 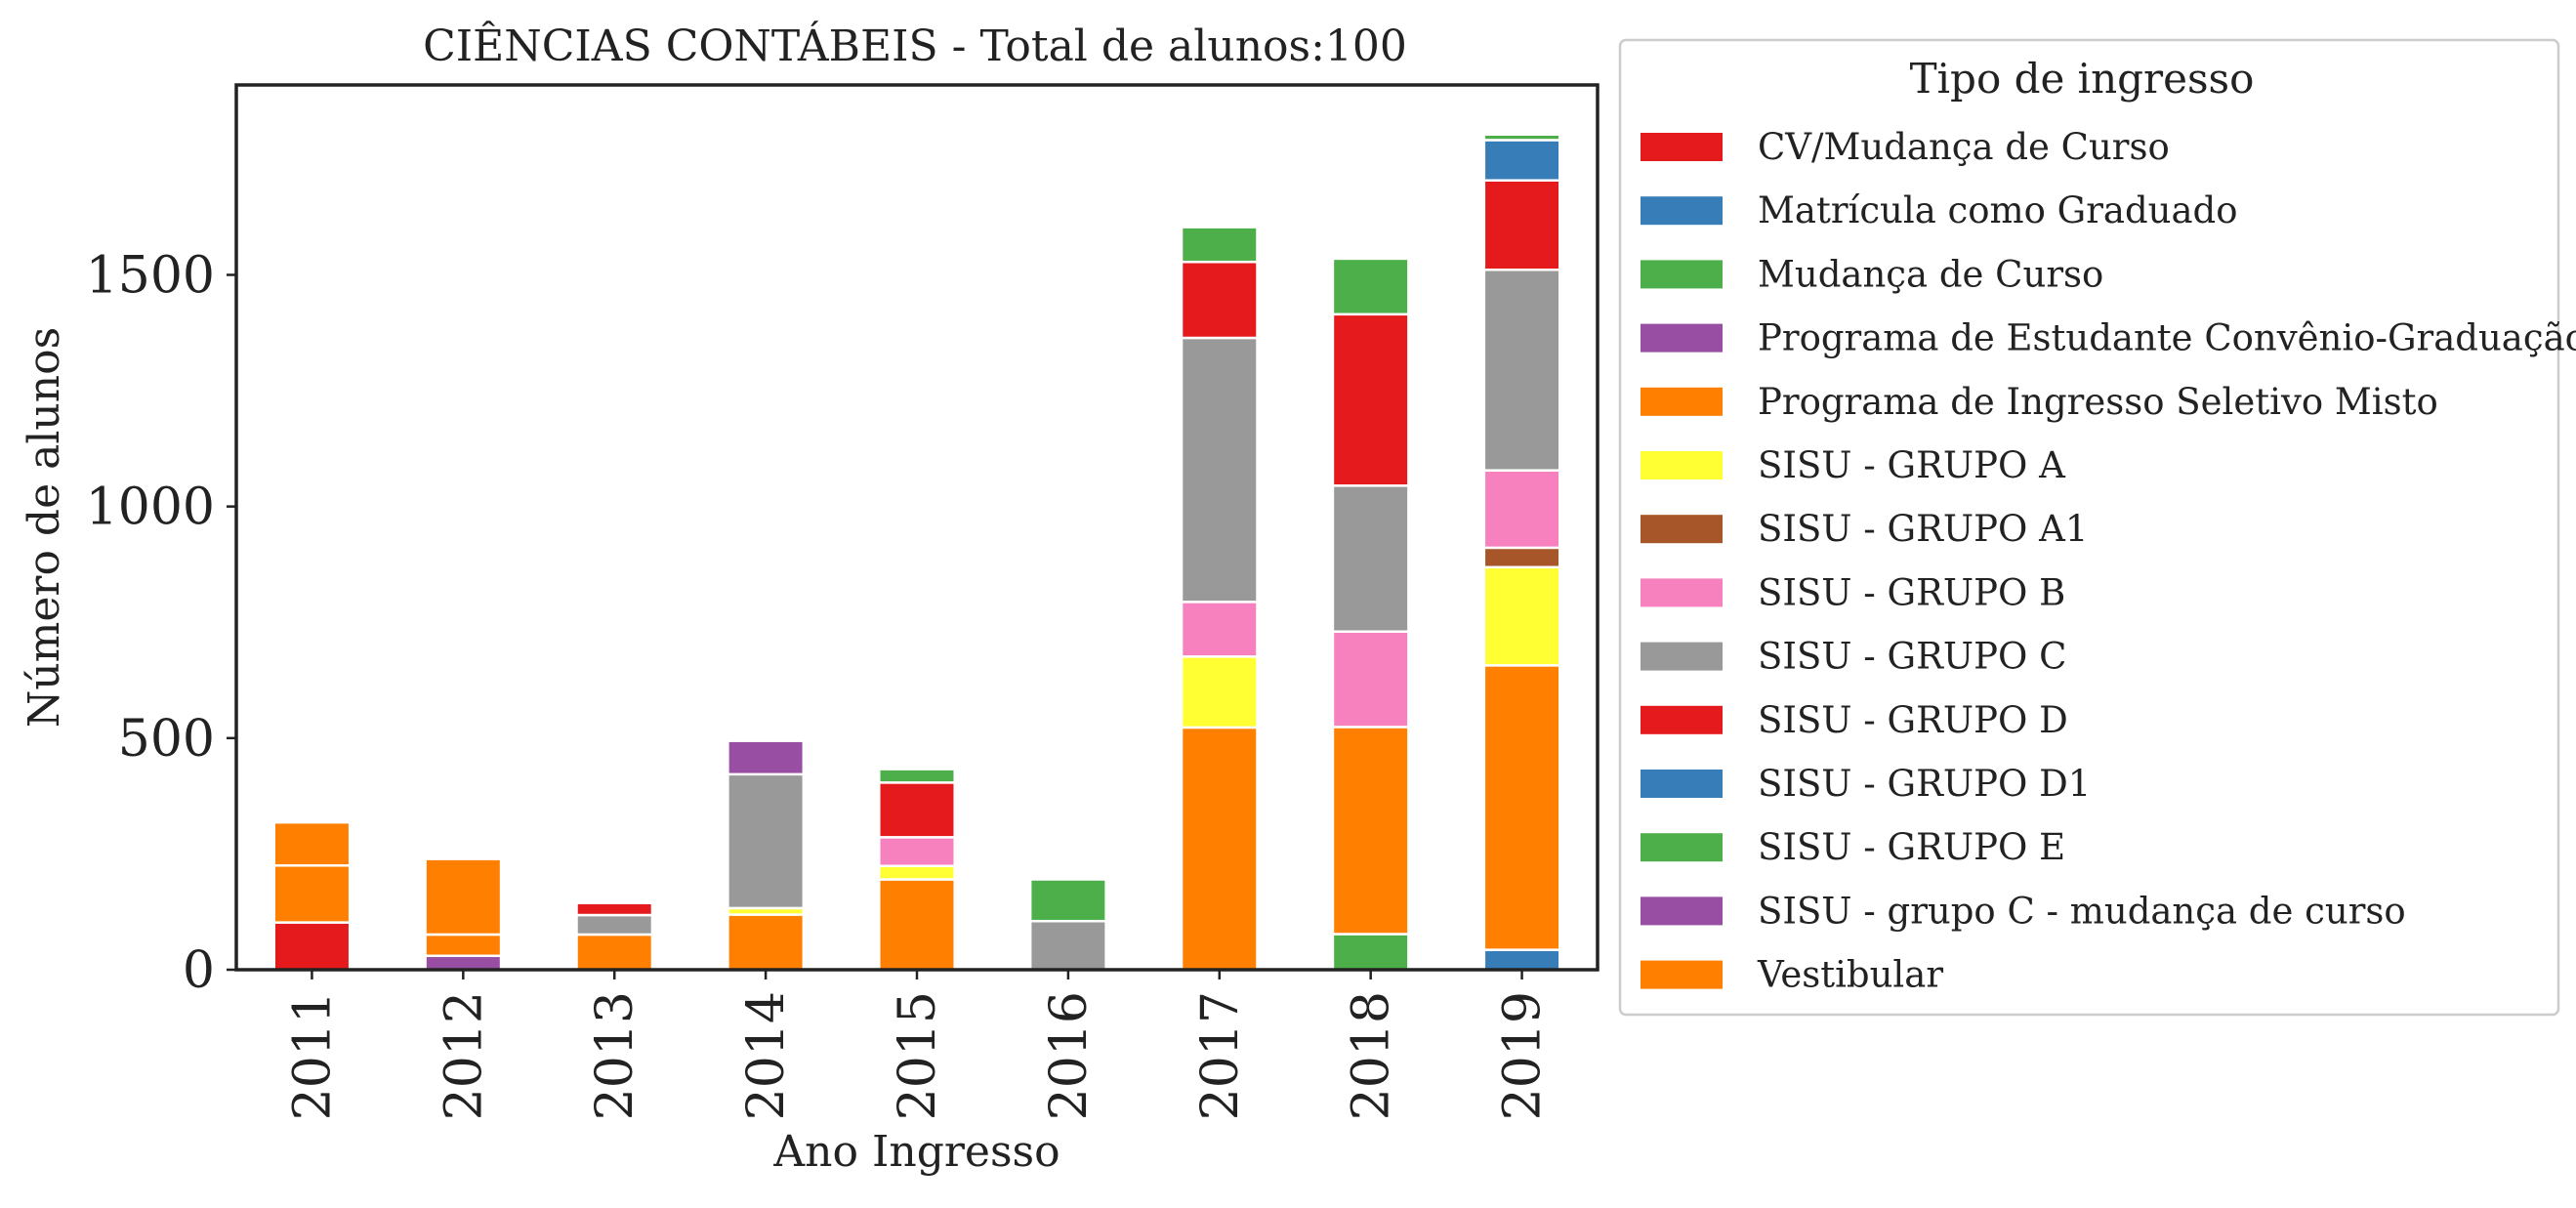 What do you see at coordinates (2083, 79) in the screenshot?
I see `legend-title: Tipo de ingresso` at bounding box center [2083, 79].